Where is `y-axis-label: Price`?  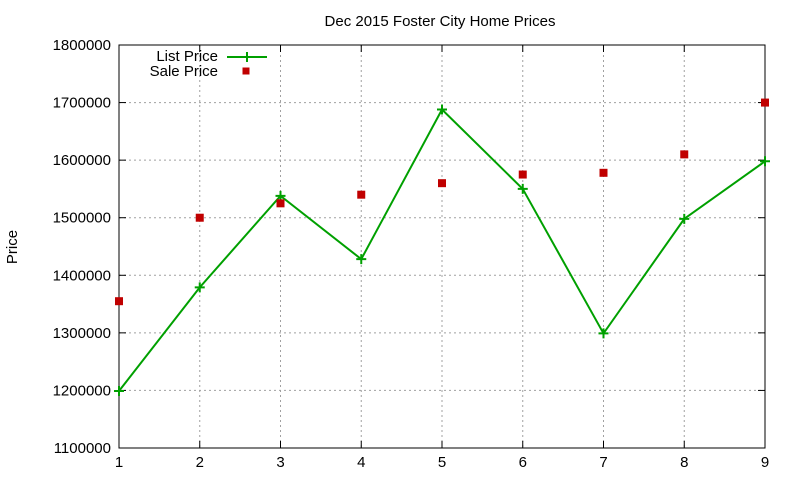
y-axis-label: Price is located at coordinates (12, 247).